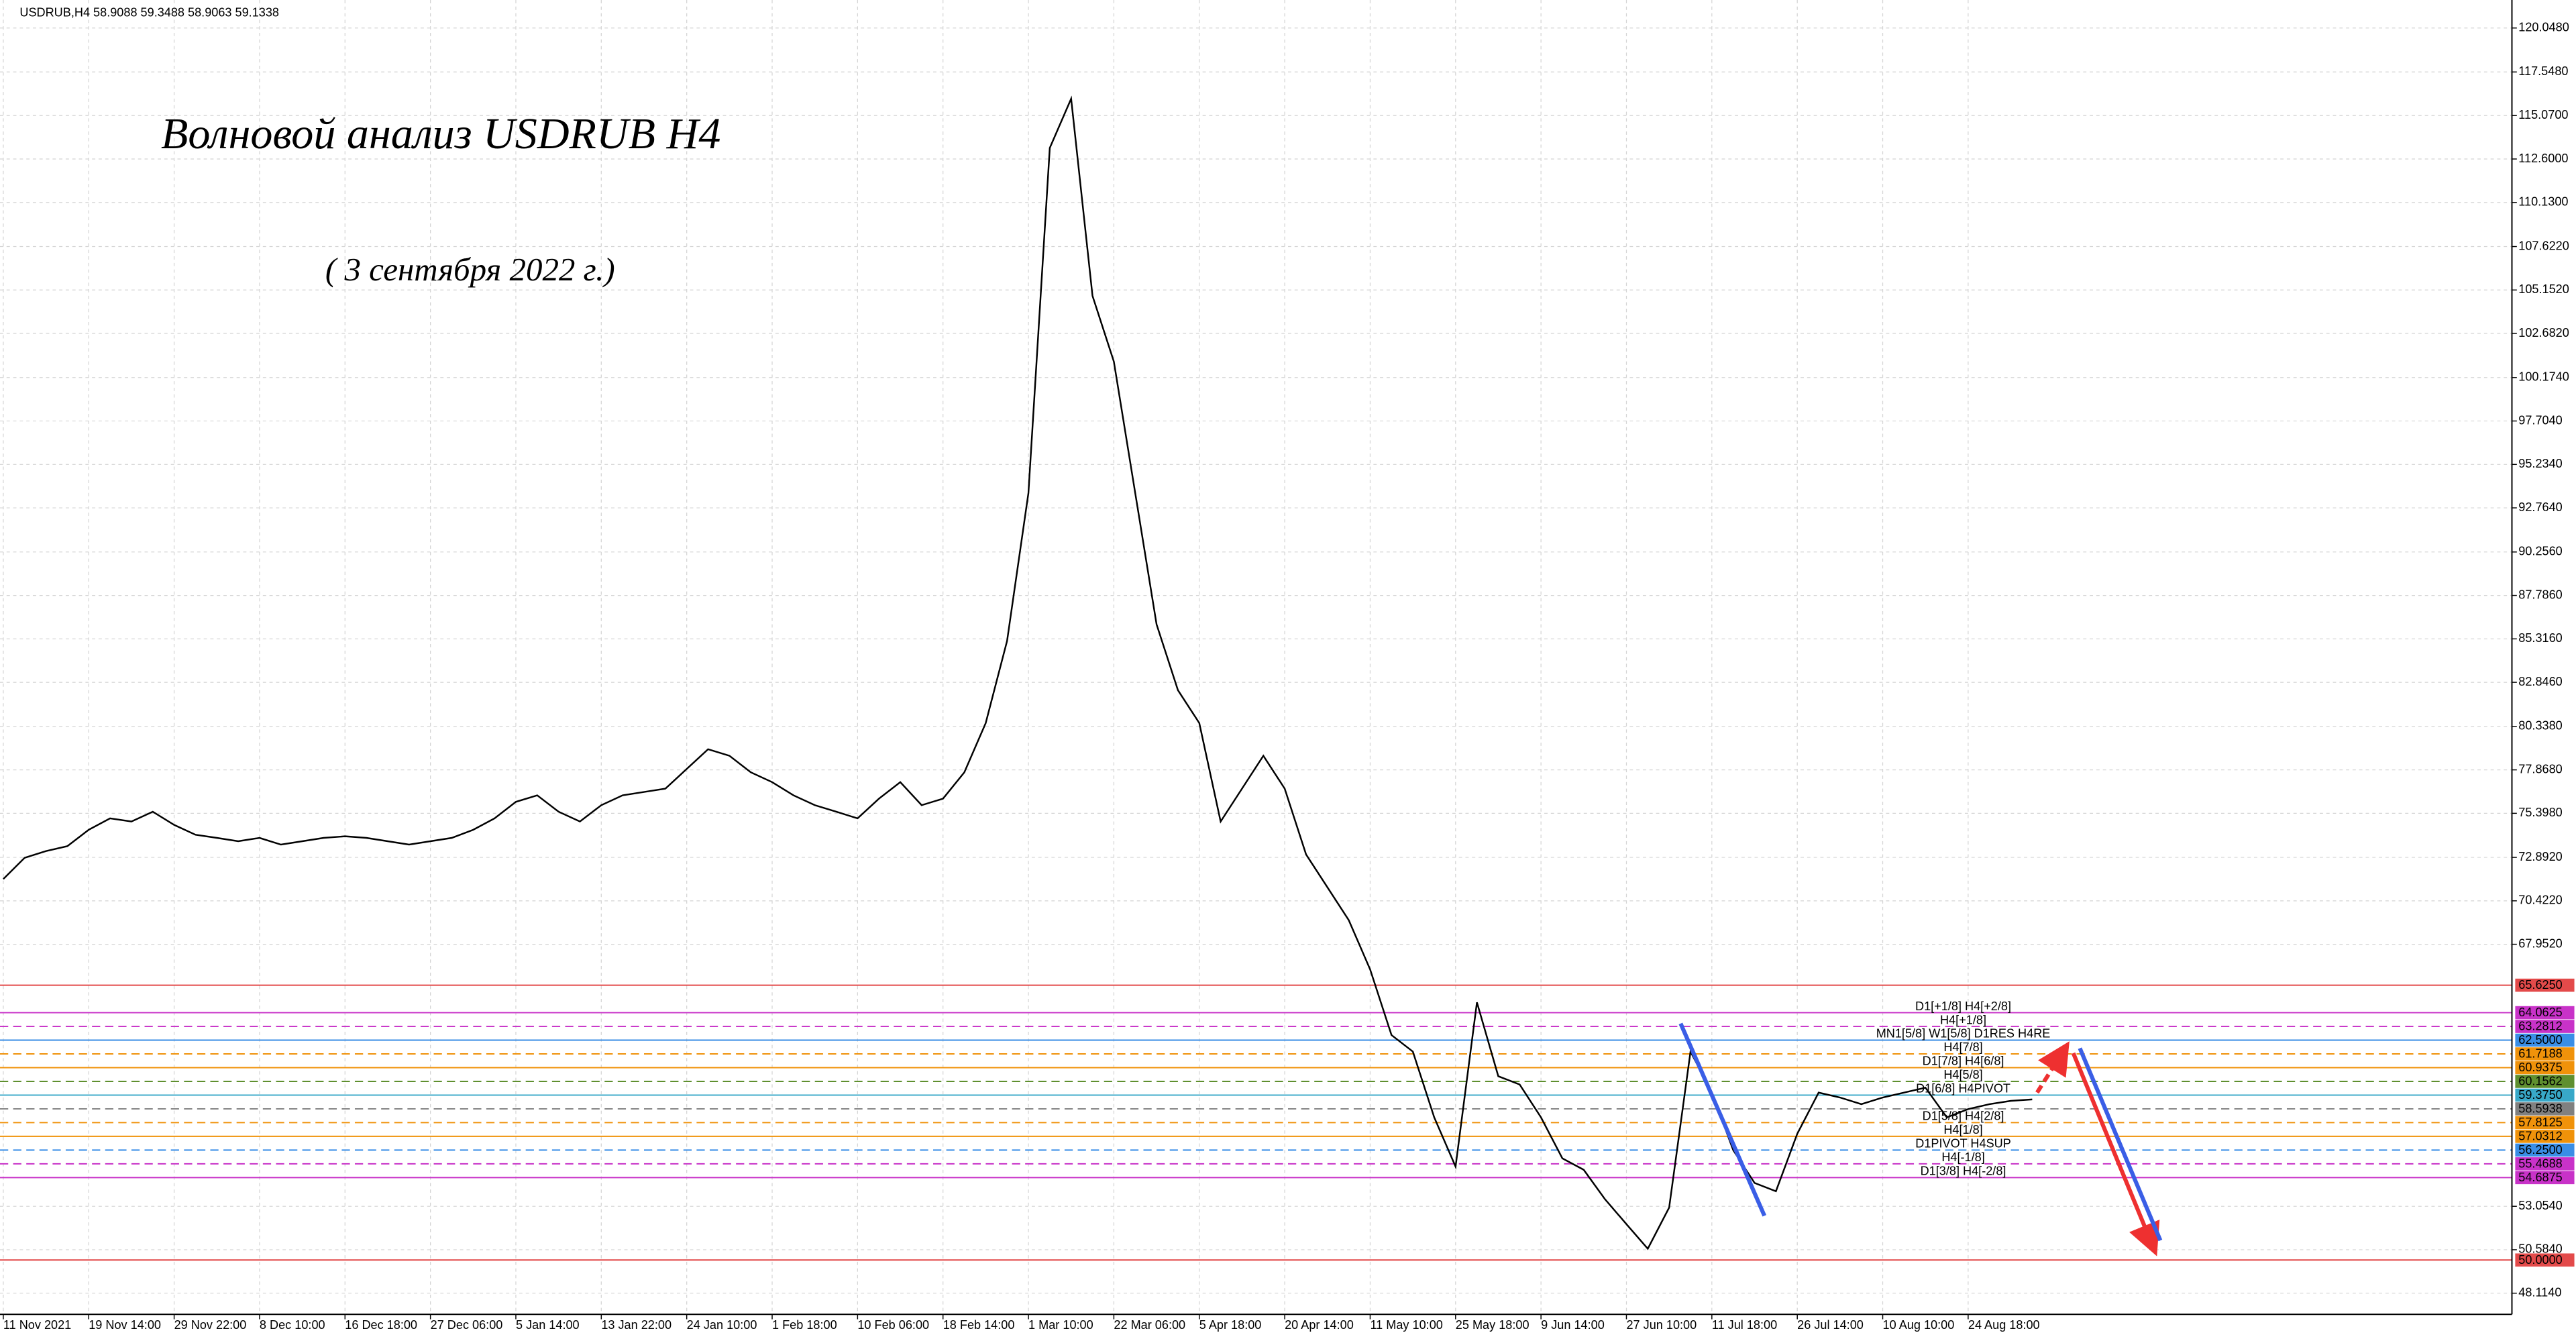 Image resolution: width=2576 pixels, height=1339 pixels. Describe the element at coordinates (2543, 71) in the screenshot. I see `y-tick-label: 117.5480` at that location.